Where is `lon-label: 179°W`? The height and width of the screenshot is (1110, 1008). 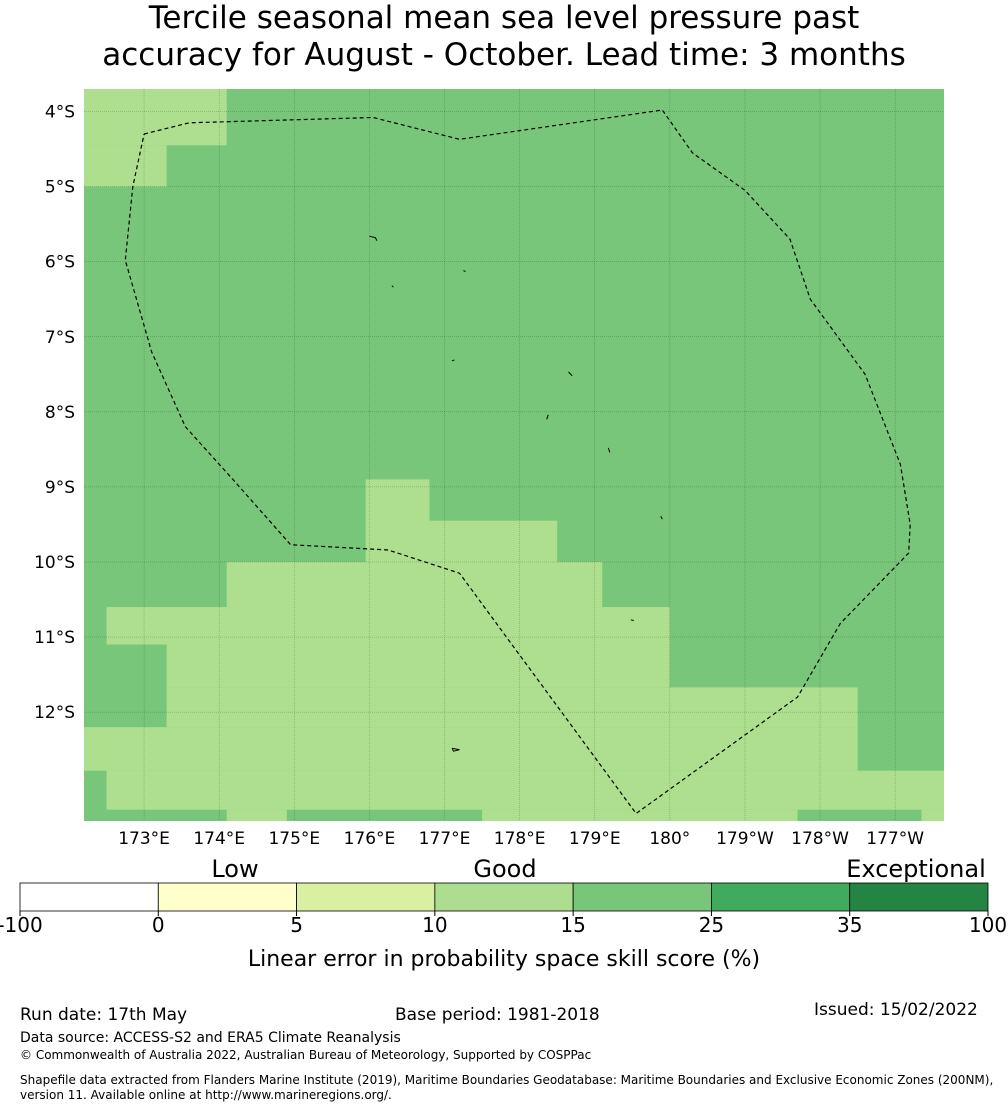
lon-label: 179°W is located at coordinates (745, 839).